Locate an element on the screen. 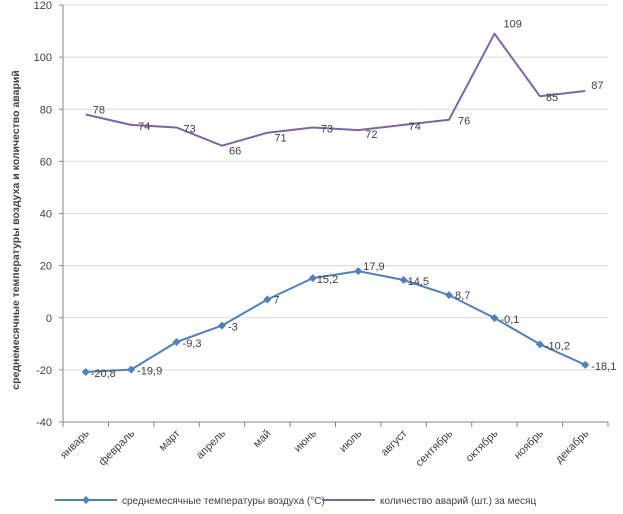 This screenshot has width=623, height=514. x-tick-label: апрель is located at coordinates (211, 444).